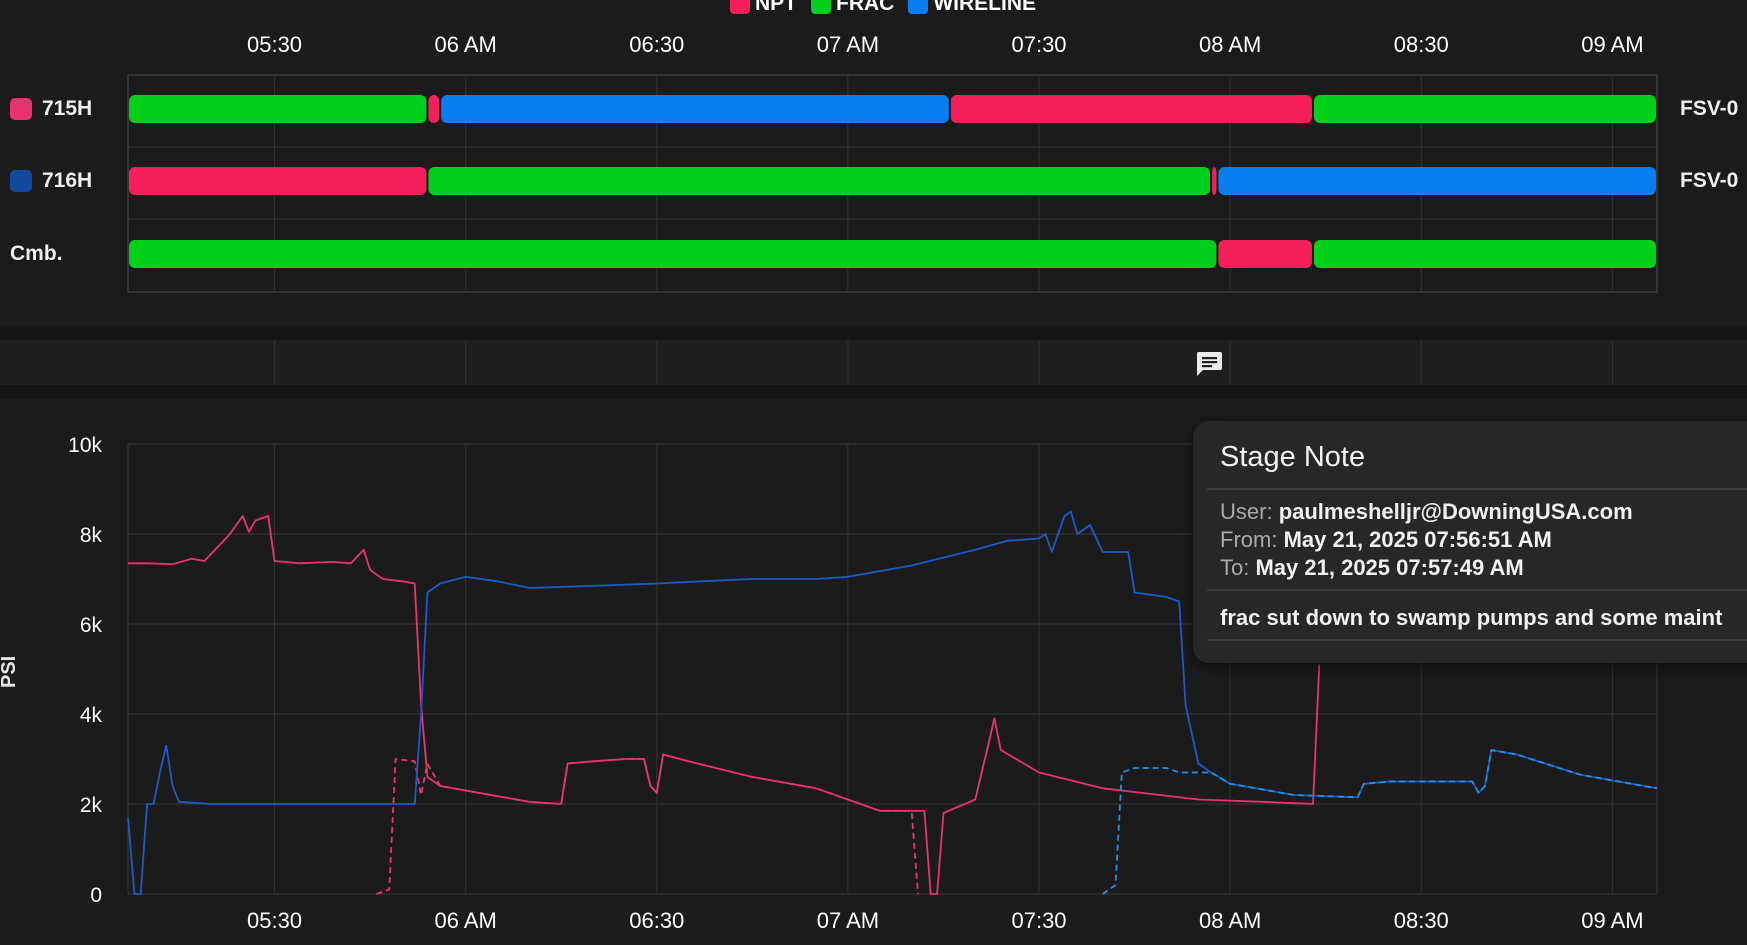 The image size is (1747, 945). I want to click on chart-x-tick-label: 05:30, so click(274, 920).